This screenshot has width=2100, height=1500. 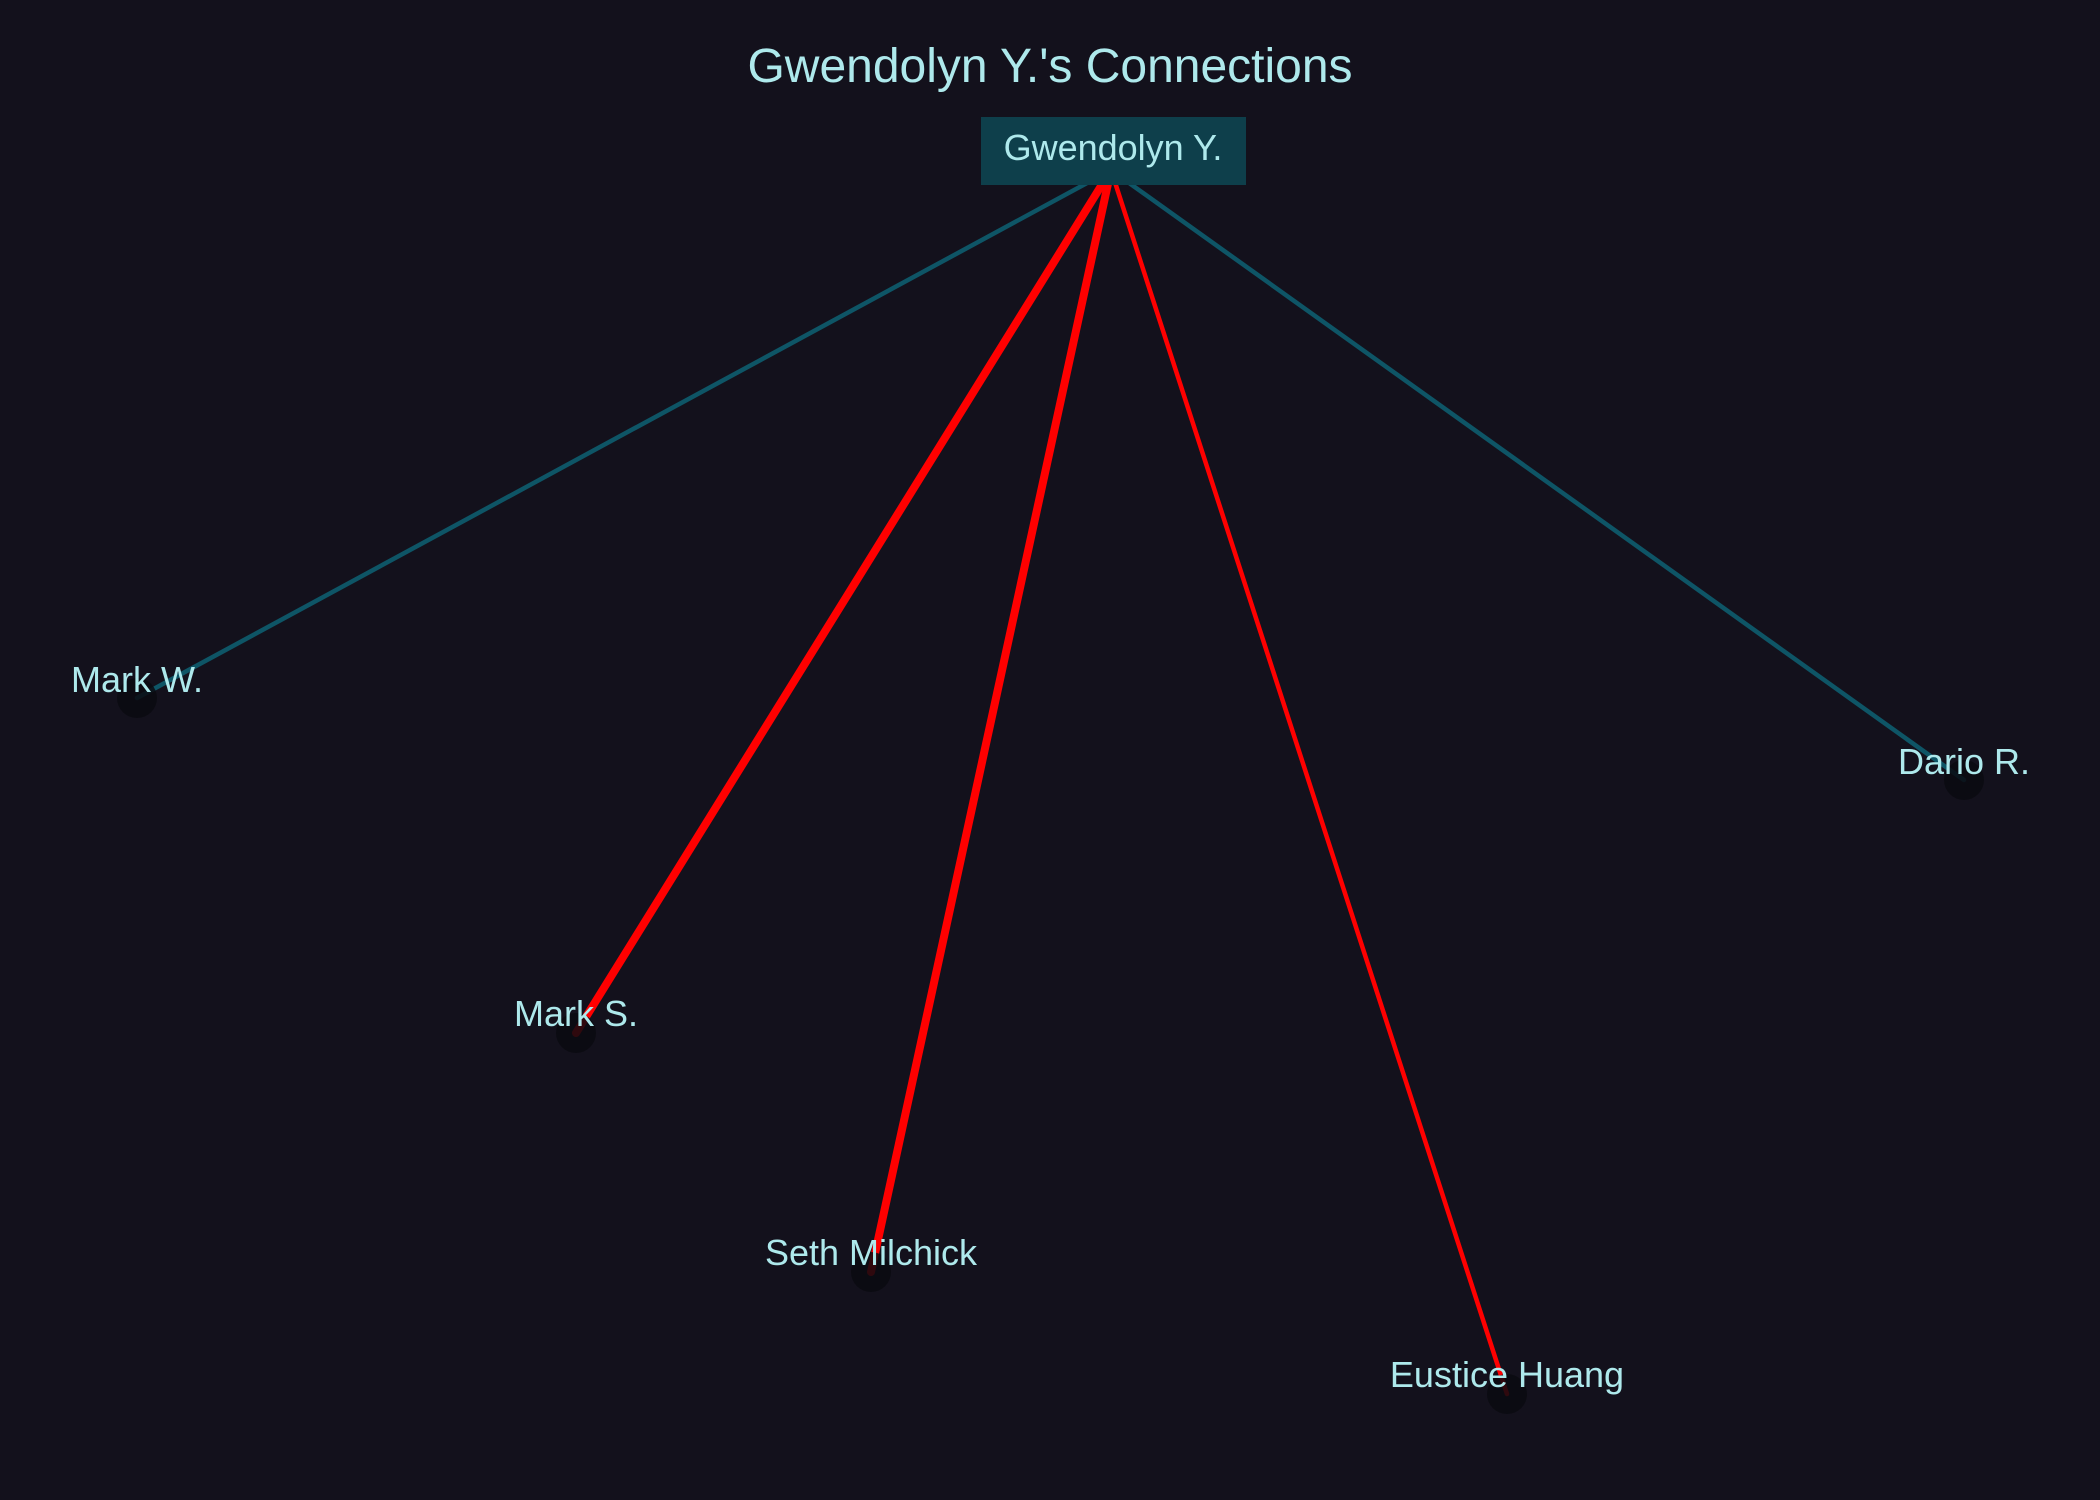 I want to click on node-label-mark-s: Mark S., so click(x=576, y=1013).